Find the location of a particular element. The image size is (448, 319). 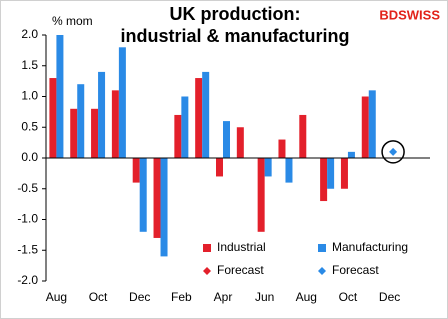

y-axis-label: % mom is located at coordinates (72, 21).